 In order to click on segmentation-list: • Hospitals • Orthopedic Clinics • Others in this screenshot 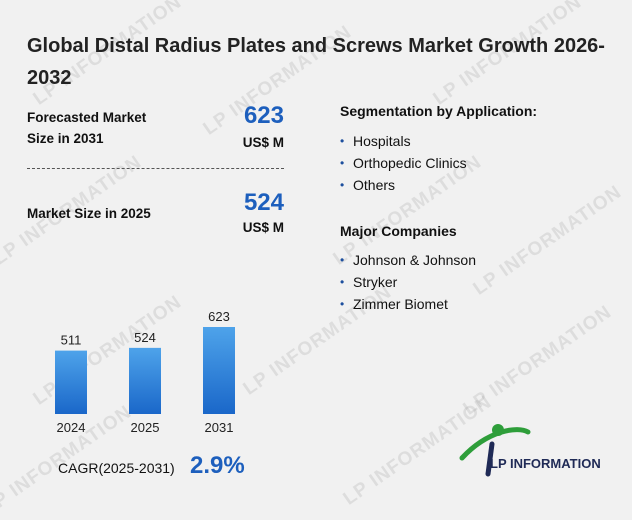, I will do `click(403, 163)`.